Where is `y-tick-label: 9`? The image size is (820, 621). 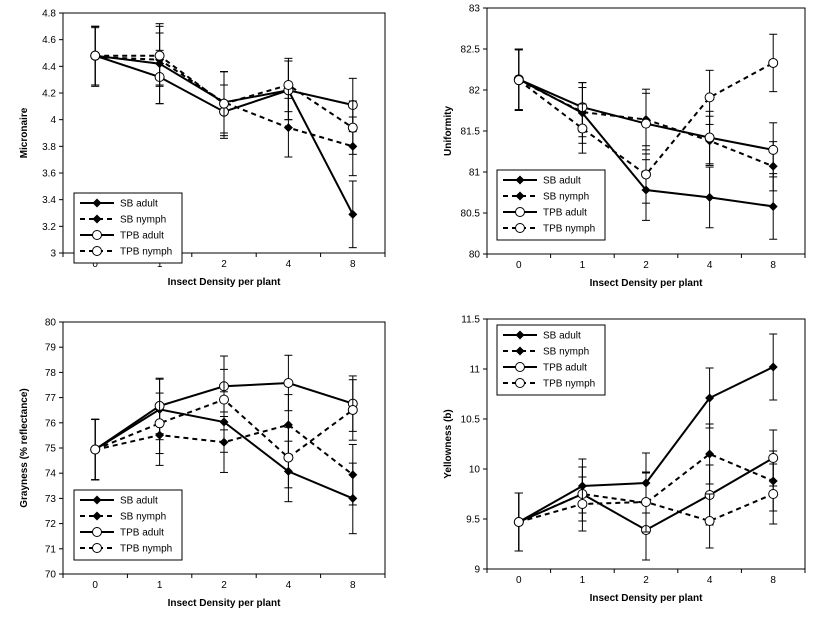
y-tick-label: 9 is located at coordinates (477, 570).